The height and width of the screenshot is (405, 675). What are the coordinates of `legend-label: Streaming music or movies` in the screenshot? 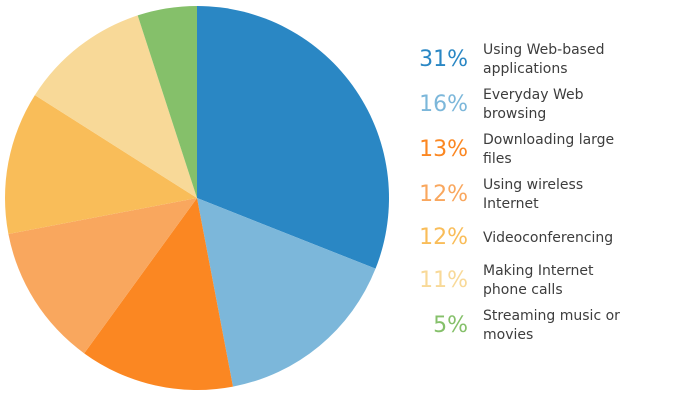 It's located at (551, 325).